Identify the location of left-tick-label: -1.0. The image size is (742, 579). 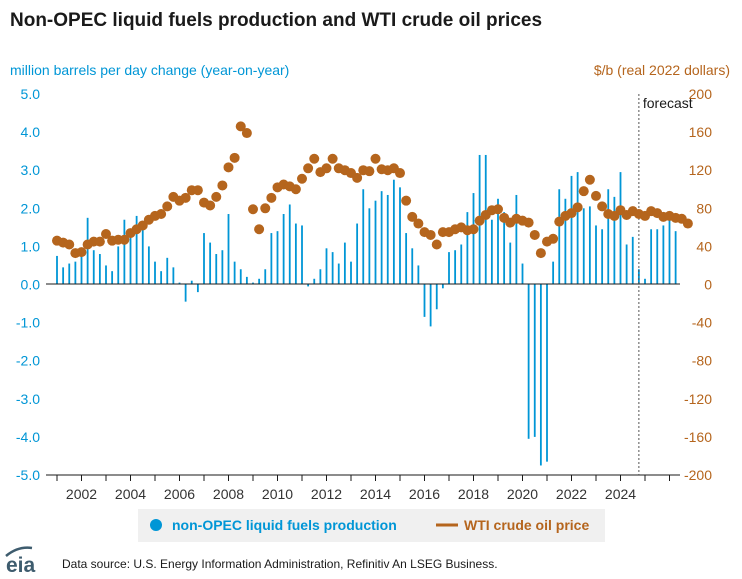
(28, 323).